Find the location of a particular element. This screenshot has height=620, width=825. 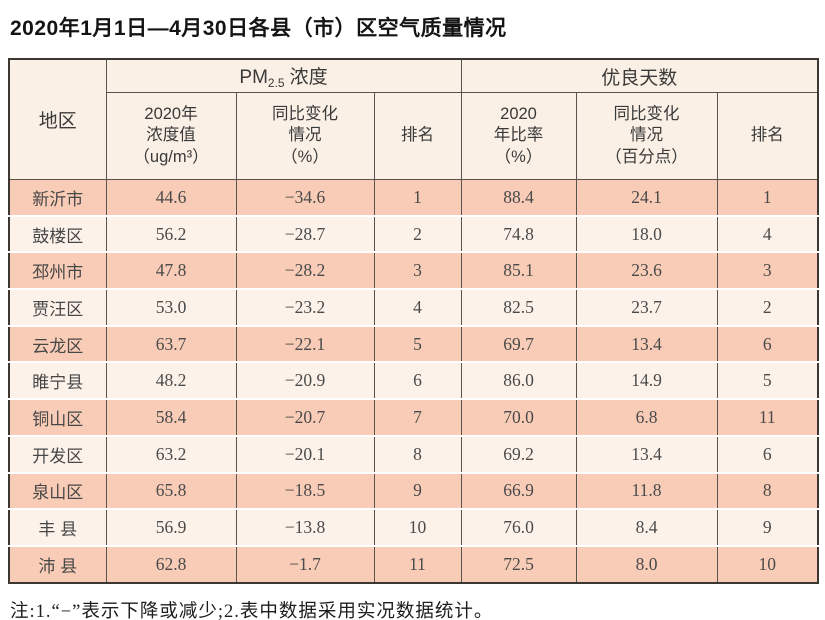

ratio-cell: 88.4 is located at coordinates (518, 198).